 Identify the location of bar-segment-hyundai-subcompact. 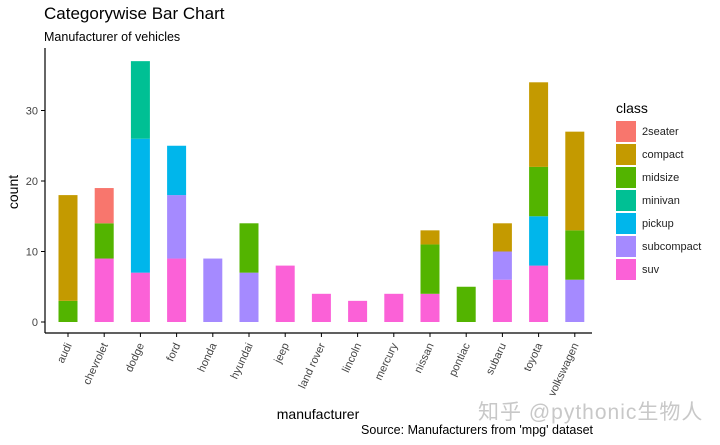
(249, 297).